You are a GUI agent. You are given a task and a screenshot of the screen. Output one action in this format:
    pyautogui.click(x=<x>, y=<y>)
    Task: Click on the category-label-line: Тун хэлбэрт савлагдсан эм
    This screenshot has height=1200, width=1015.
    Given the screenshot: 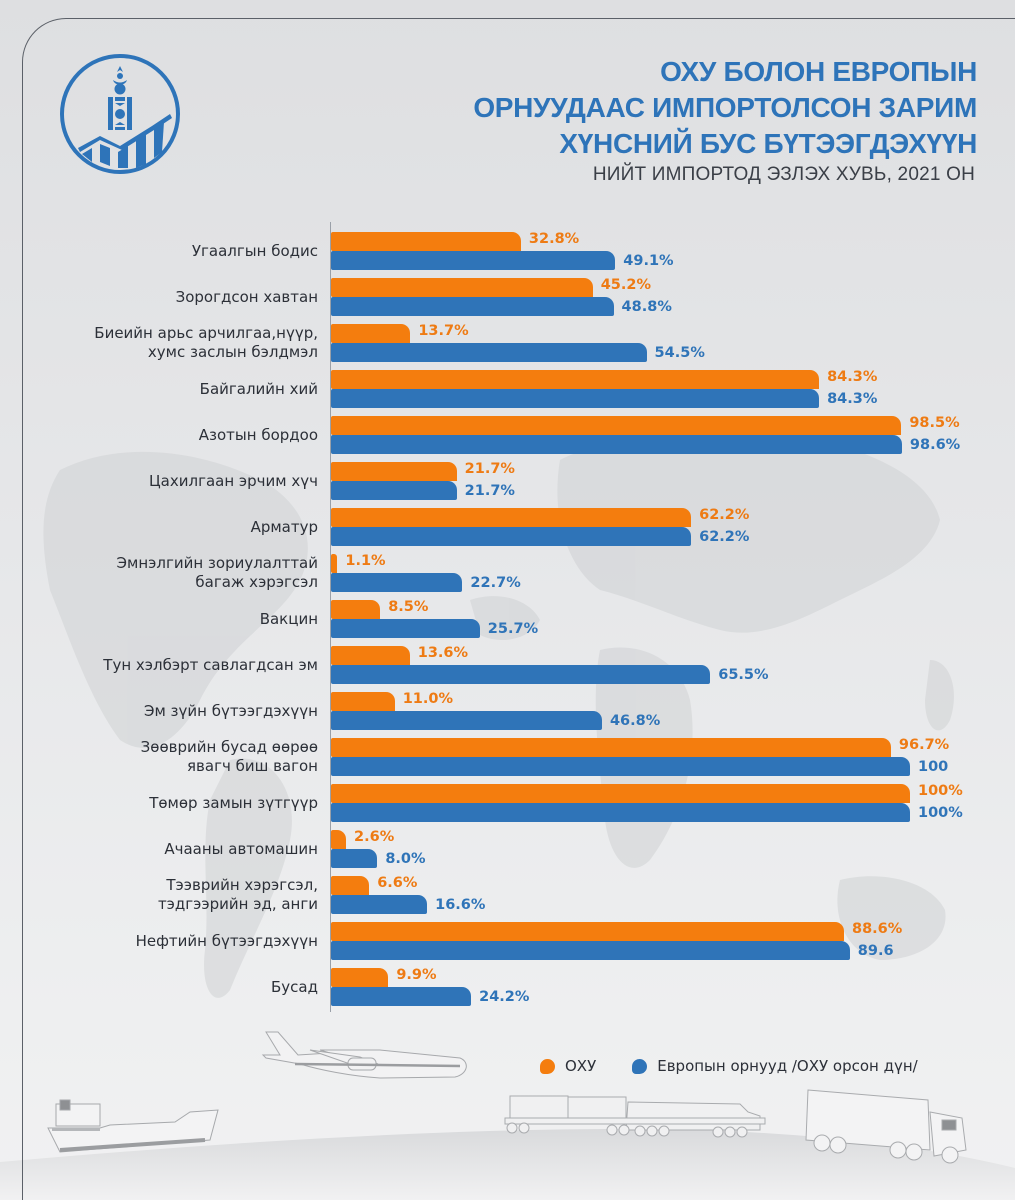 What is the action you would take?
    pyautogui.click(x=210, y=664)
    